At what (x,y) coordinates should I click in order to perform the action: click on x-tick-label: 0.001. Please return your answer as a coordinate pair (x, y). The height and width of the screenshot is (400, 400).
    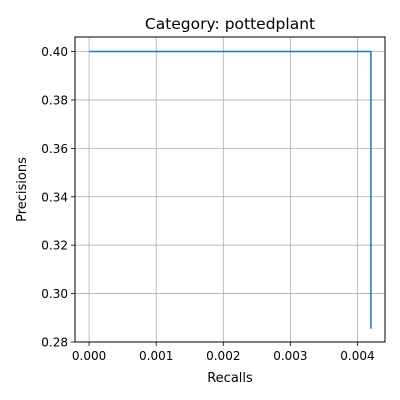
    Looking at the image, I should click on (156, 356).